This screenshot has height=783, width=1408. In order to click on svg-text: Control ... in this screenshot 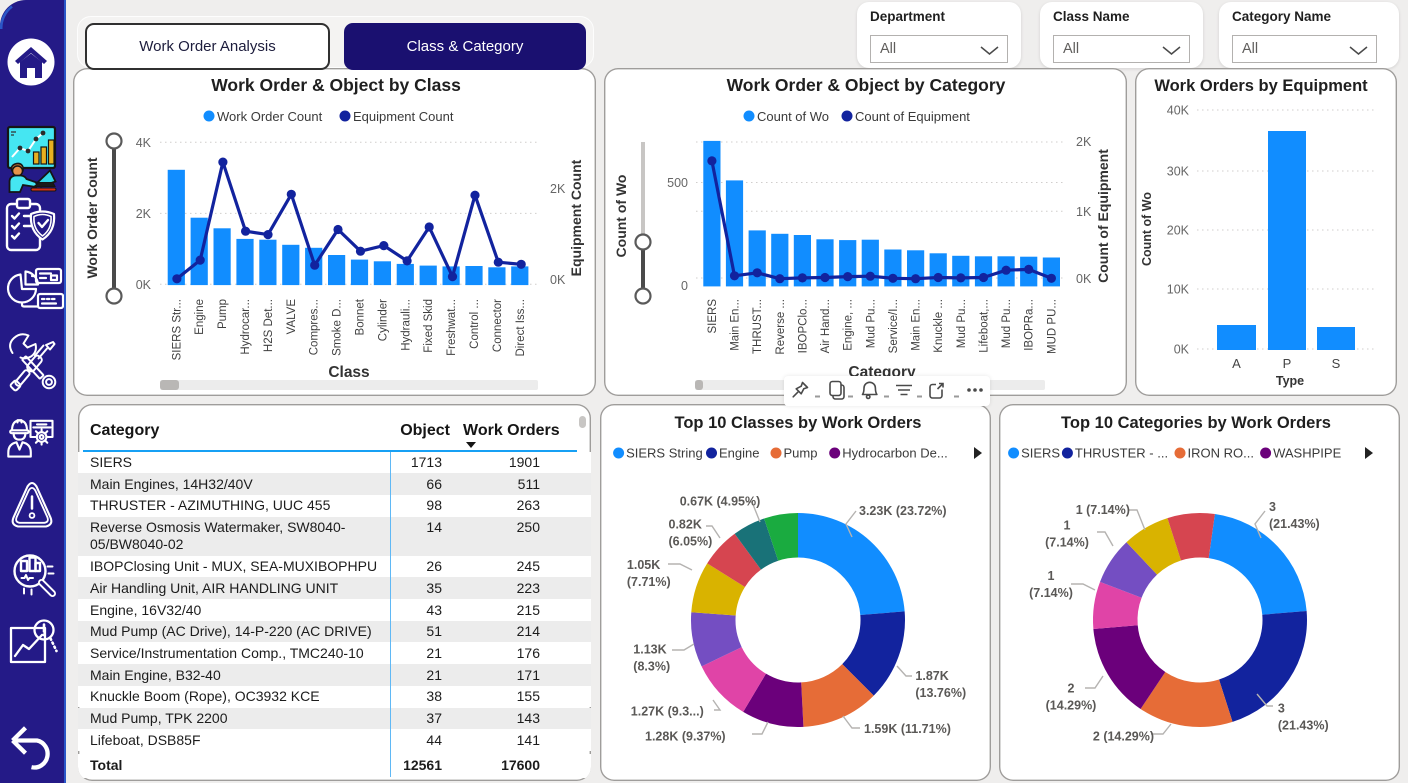, I will do `click(475, 324)`.